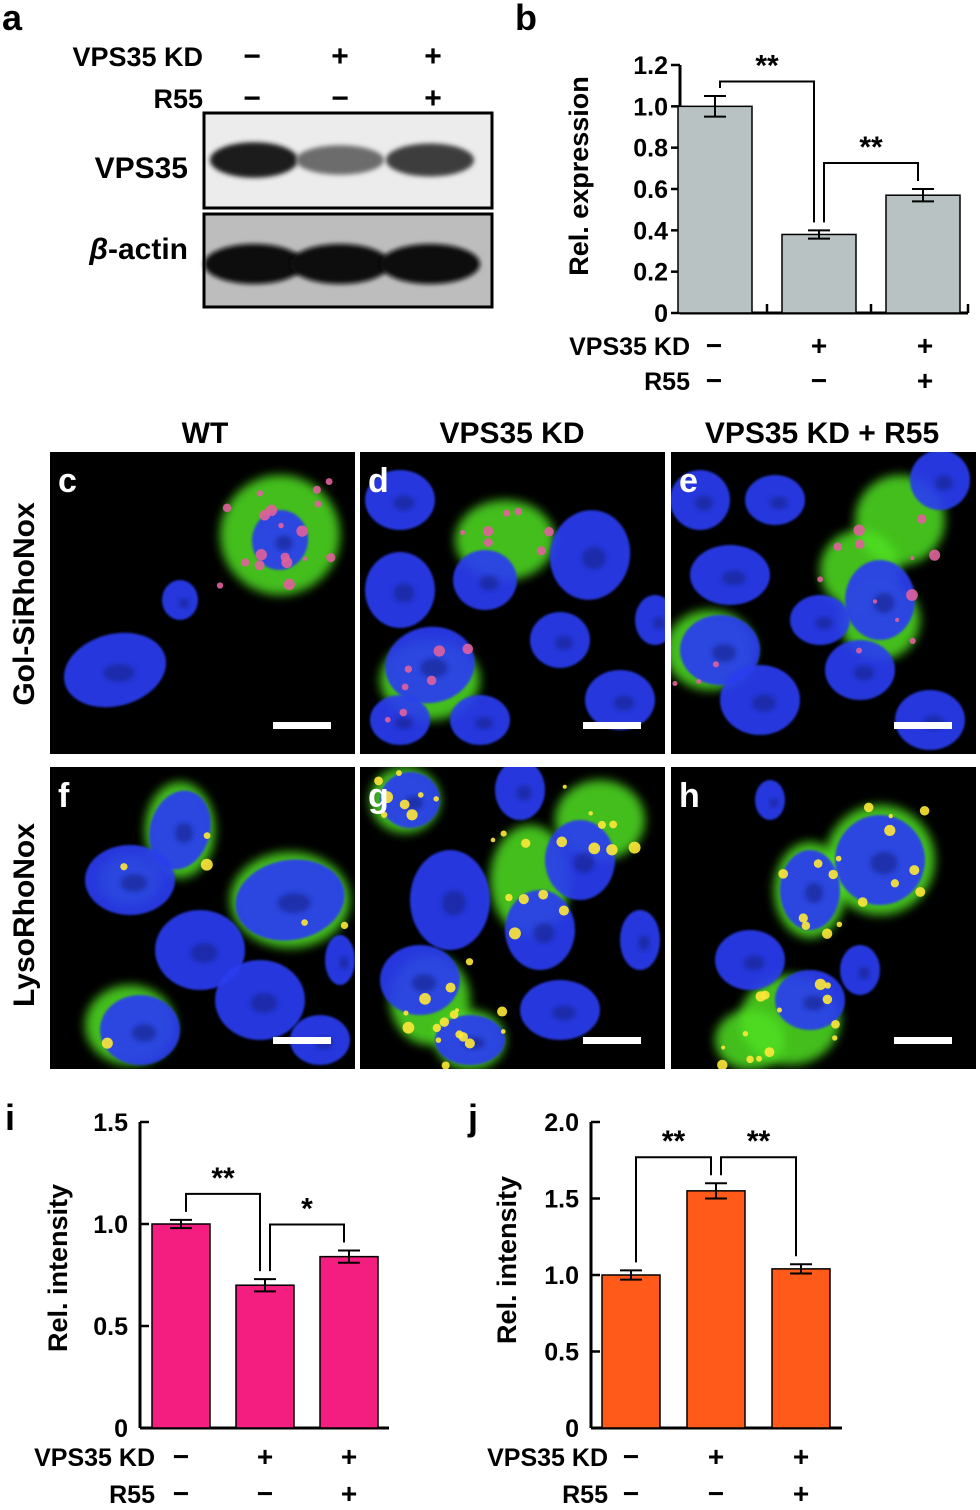 This screenshot has width=980, height=1510. What do you see at coordinates (507, 1260) in the screenshot?
I see `chart-j-ylabel: Rel. intensity` at bounding box center [507, 1260].